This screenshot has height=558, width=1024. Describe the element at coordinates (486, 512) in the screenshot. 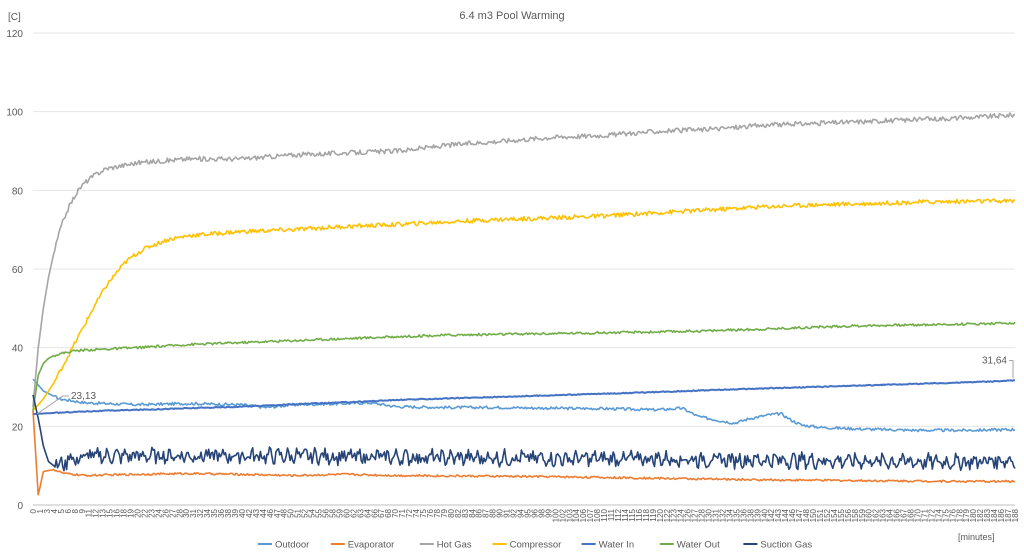

I see `x-tick-label: 87` at that location.